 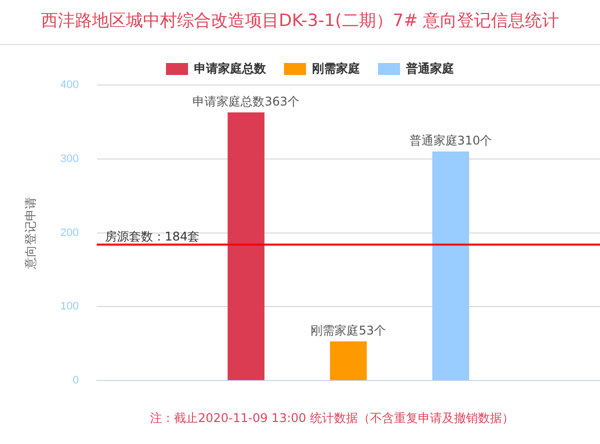 I want to click on y-tick-label: 400, so click(x=69, y=85).